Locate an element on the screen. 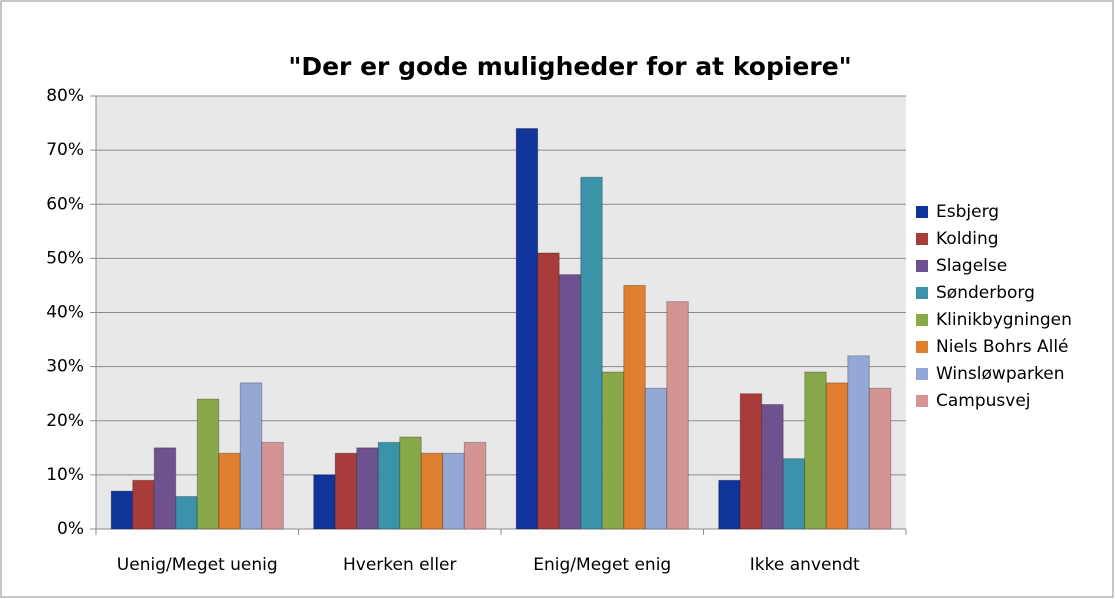 The width and height of the screenshot is (1115, 599). y-tick-label: 80% is located at coordinates (65, 96).